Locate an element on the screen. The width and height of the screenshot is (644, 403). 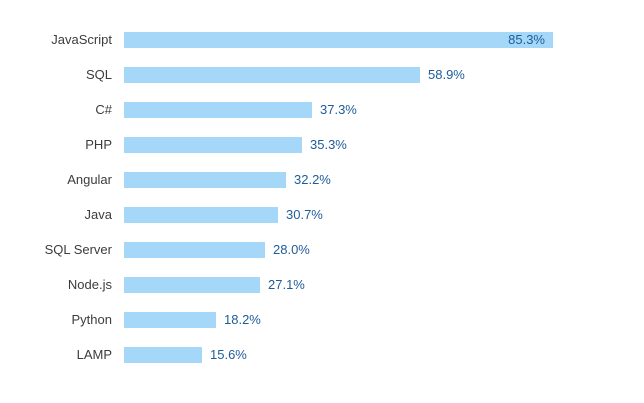
category-label: SQL is located at coordinates (98, 74).